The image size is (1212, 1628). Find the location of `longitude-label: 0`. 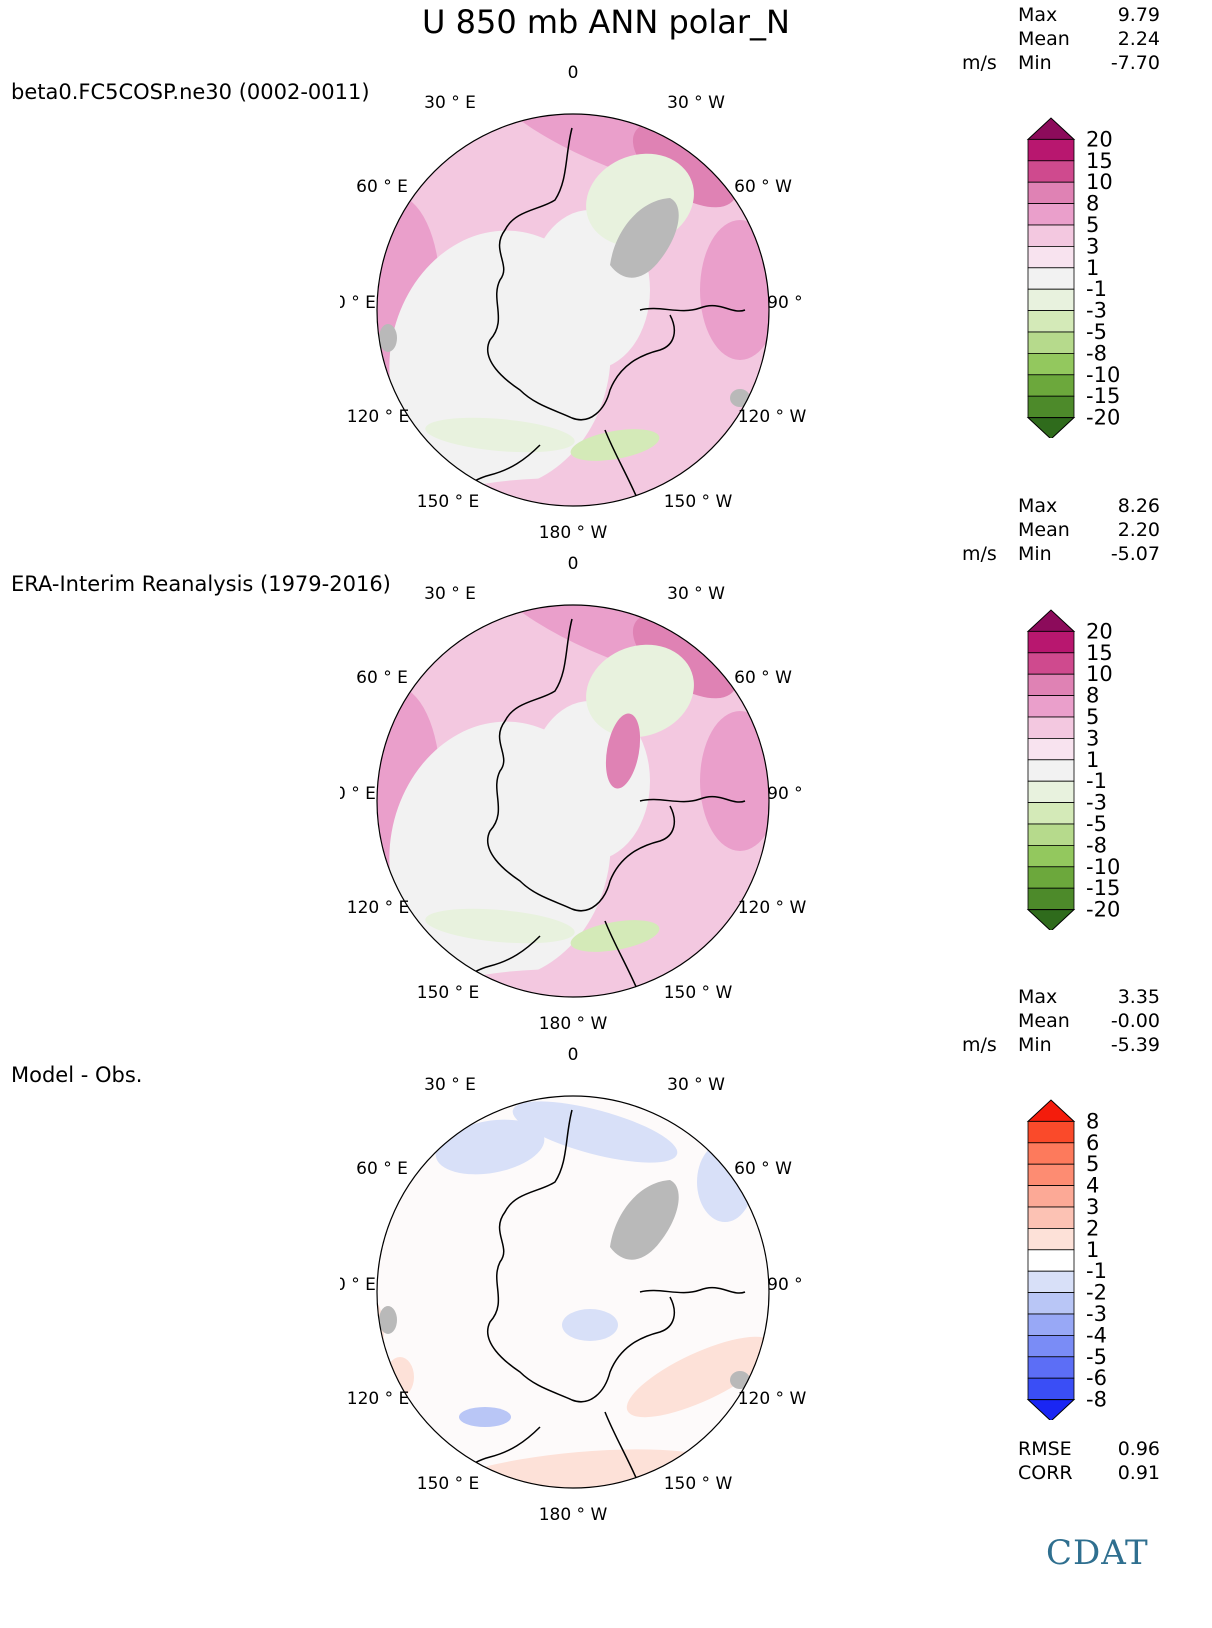

longitude-label: 0 is located at coordinates (573, 564).